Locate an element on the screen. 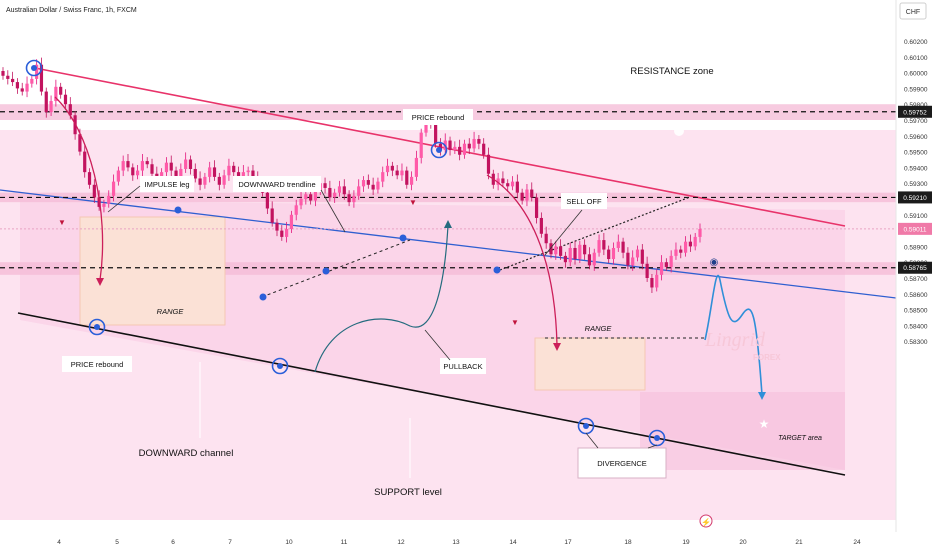 Image resolution: width=932 pixels, height=550 pixels. label-sell-off: SELL OFF is located at coordinates (584, 201).